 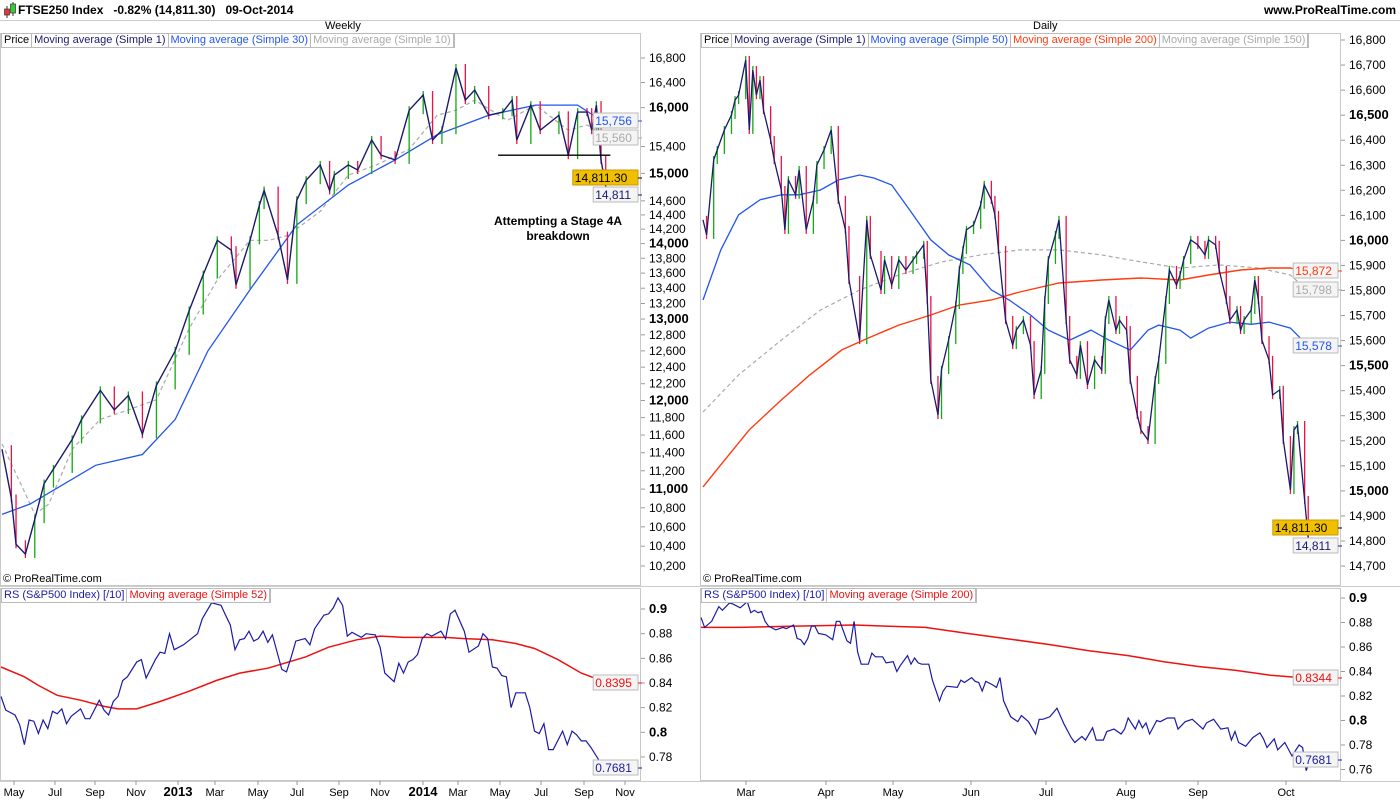 What do you see at coordinates (661, 708) in the screenshot?
I see `weekly-rs-axis-label: 0.82` at bounding box center [661, 708].